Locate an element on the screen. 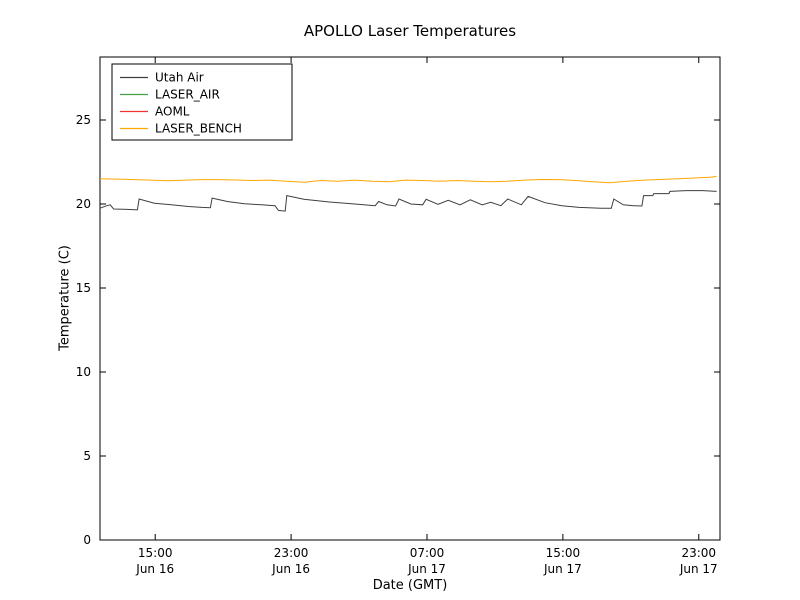 The height and width of the screenshot is (600, 800). tick-label: 10 is located at coordinates (83, 372).